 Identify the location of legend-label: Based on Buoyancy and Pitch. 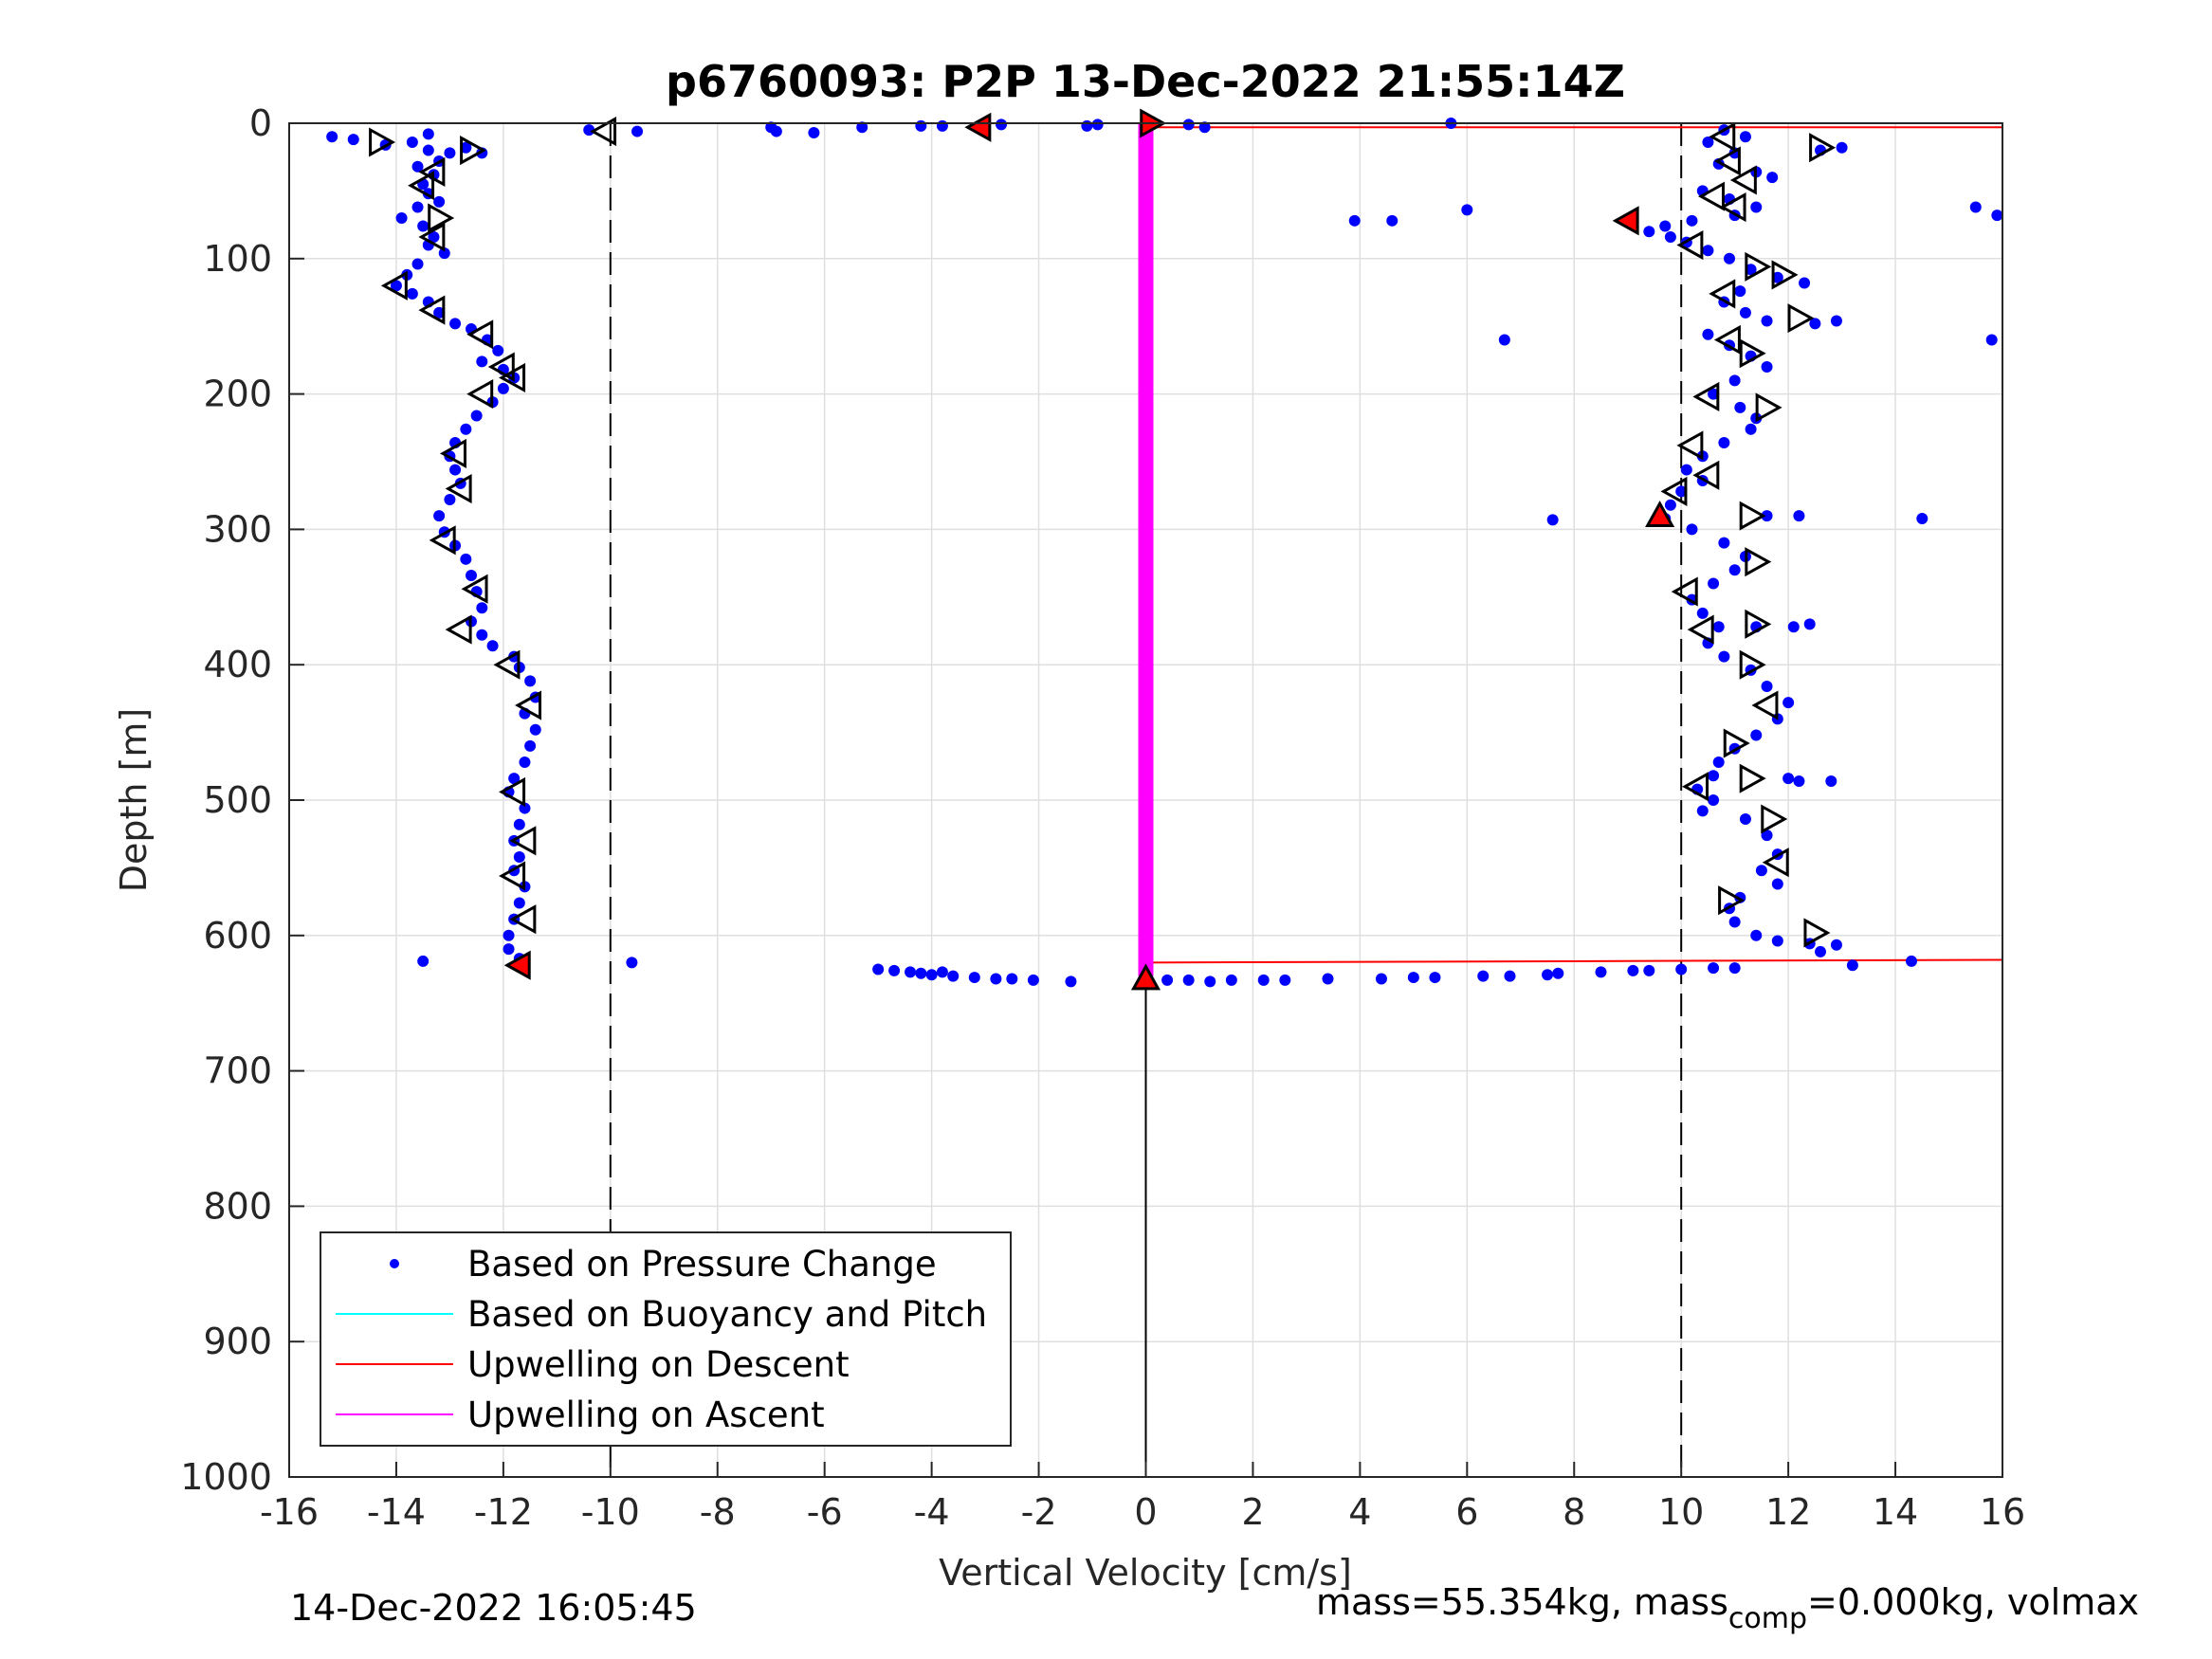
(727, 1314).